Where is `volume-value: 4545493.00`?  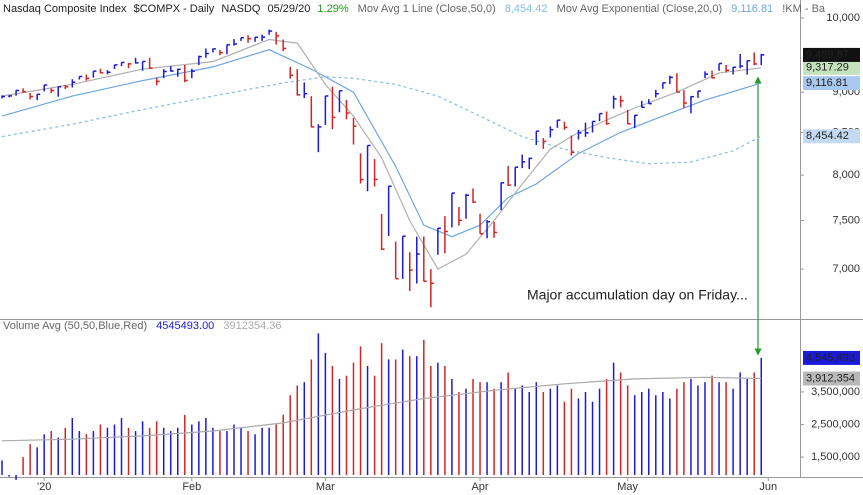 volume-value: 4545493.00 is located at coordinates (185, 326).